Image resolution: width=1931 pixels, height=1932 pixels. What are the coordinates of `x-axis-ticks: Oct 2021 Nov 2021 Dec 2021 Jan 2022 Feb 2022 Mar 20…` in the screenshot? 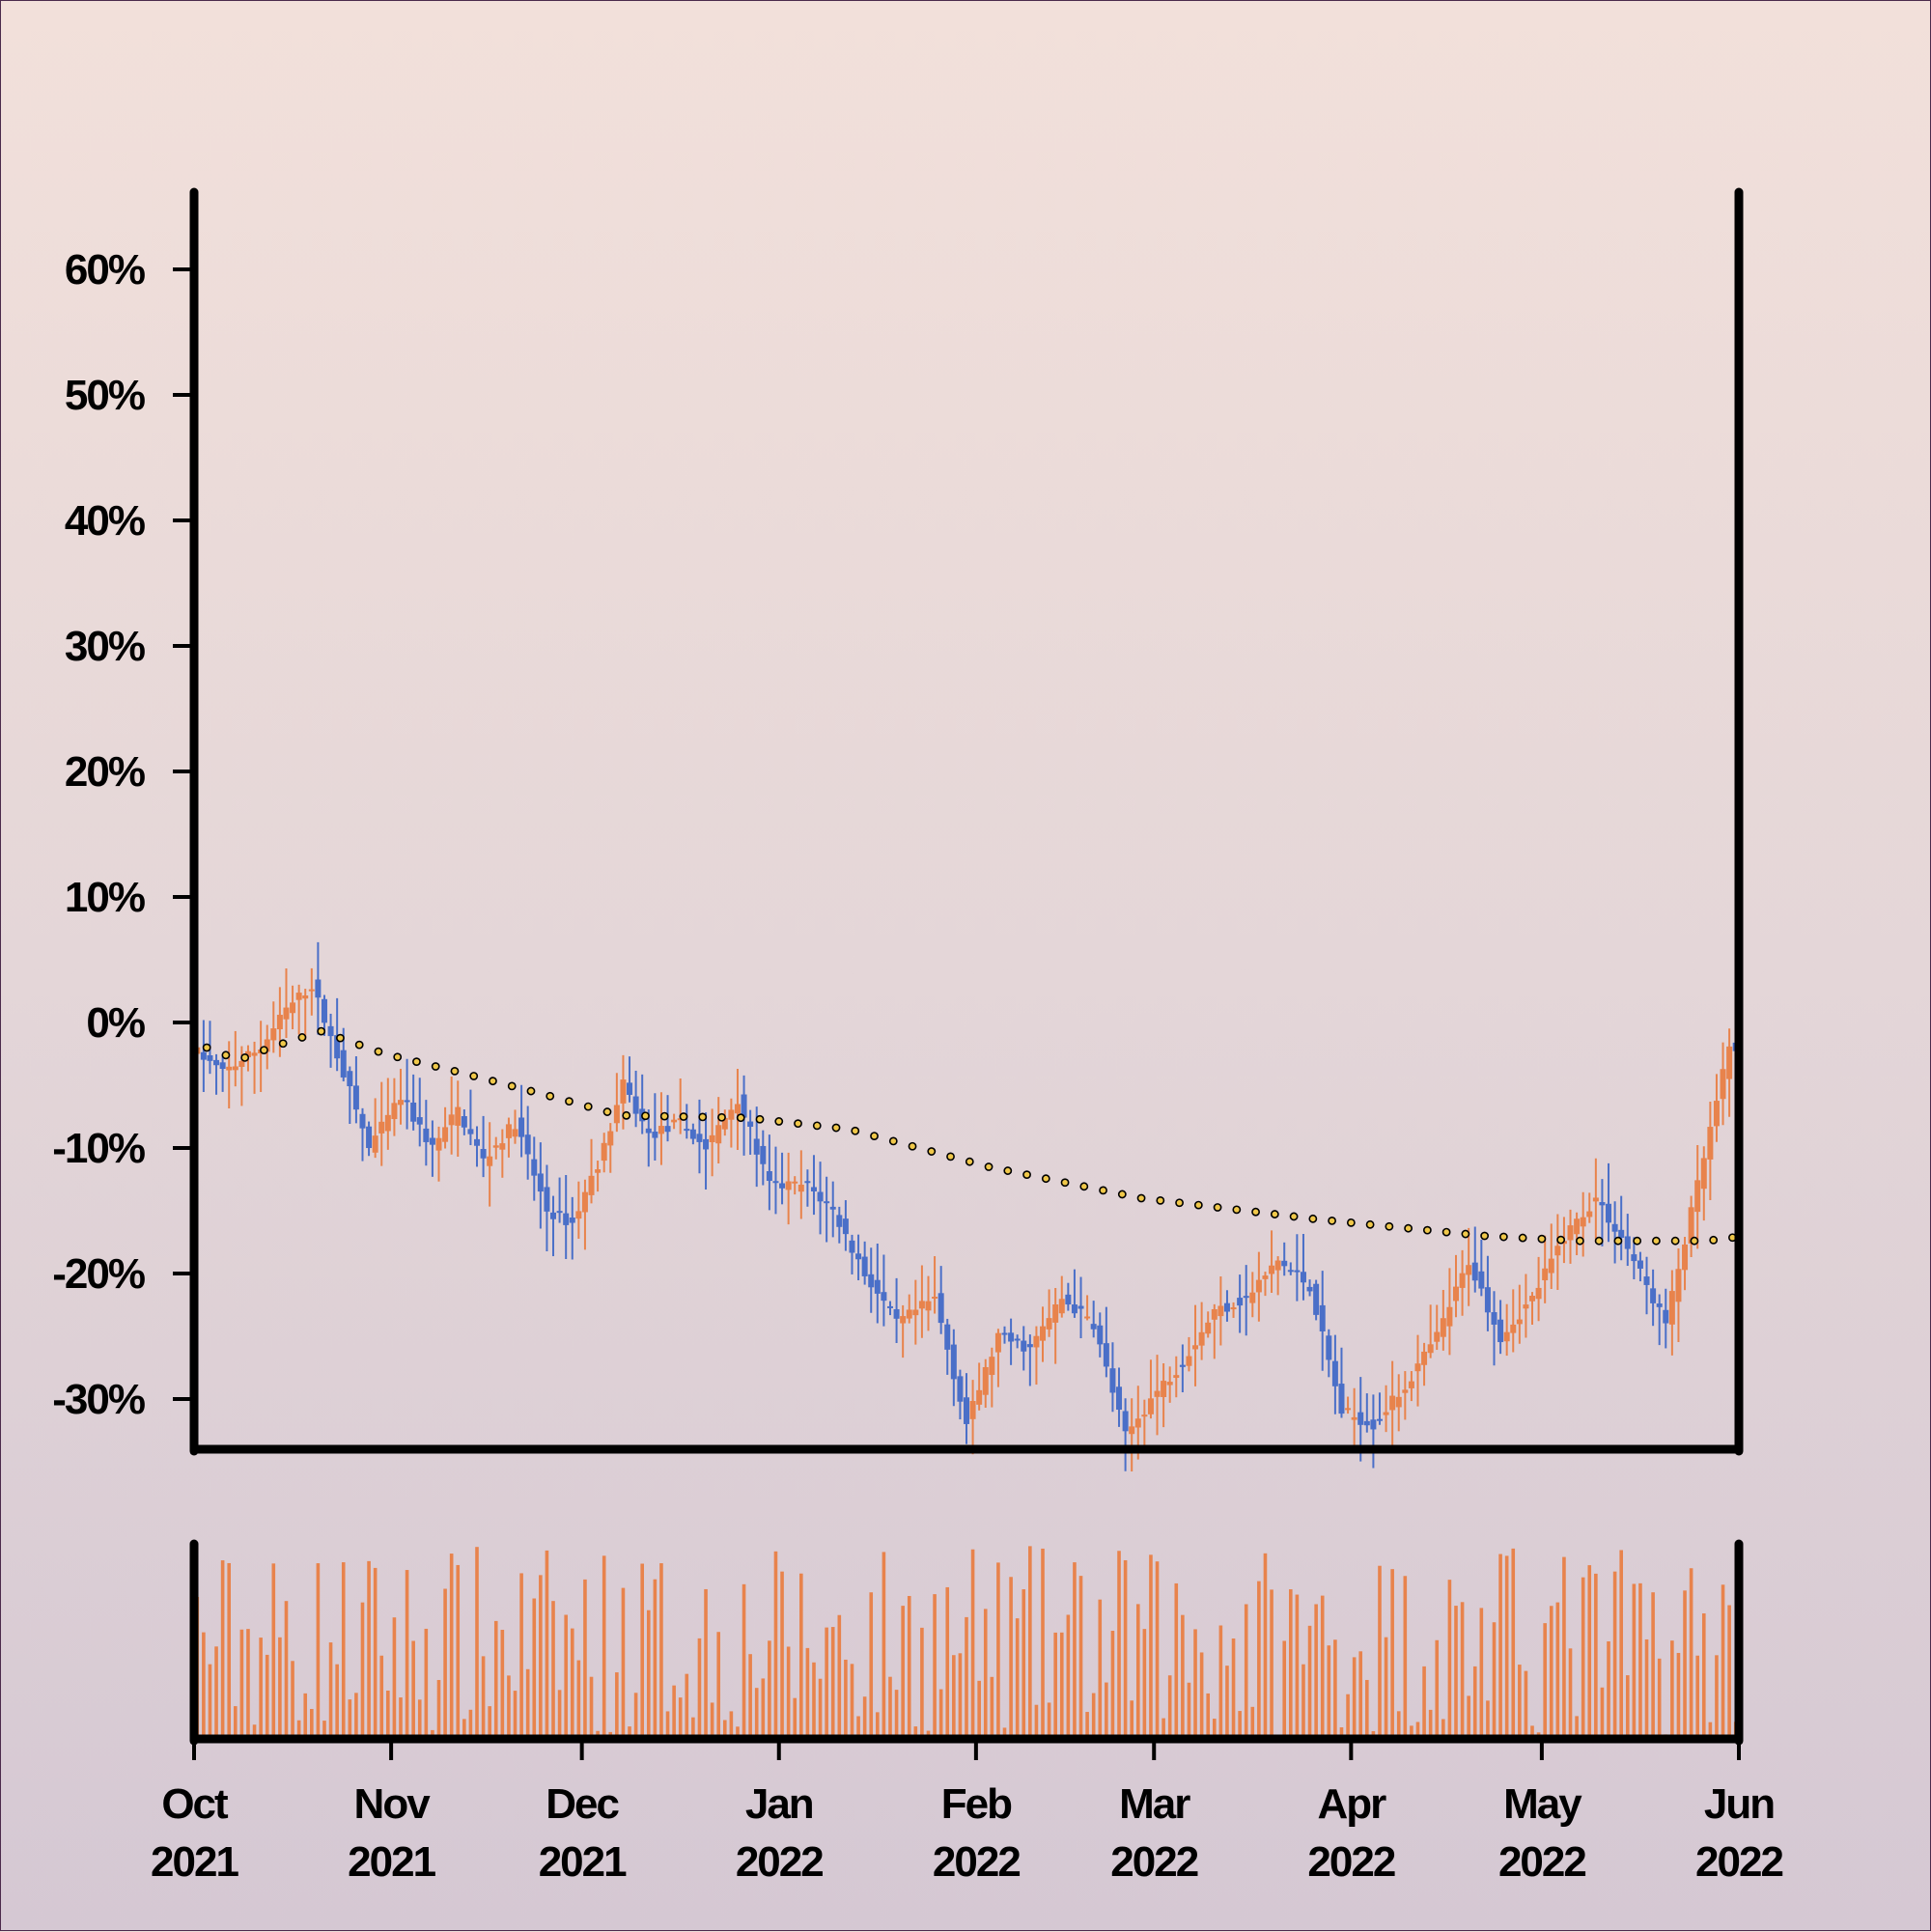 It's located at (967, 1814).